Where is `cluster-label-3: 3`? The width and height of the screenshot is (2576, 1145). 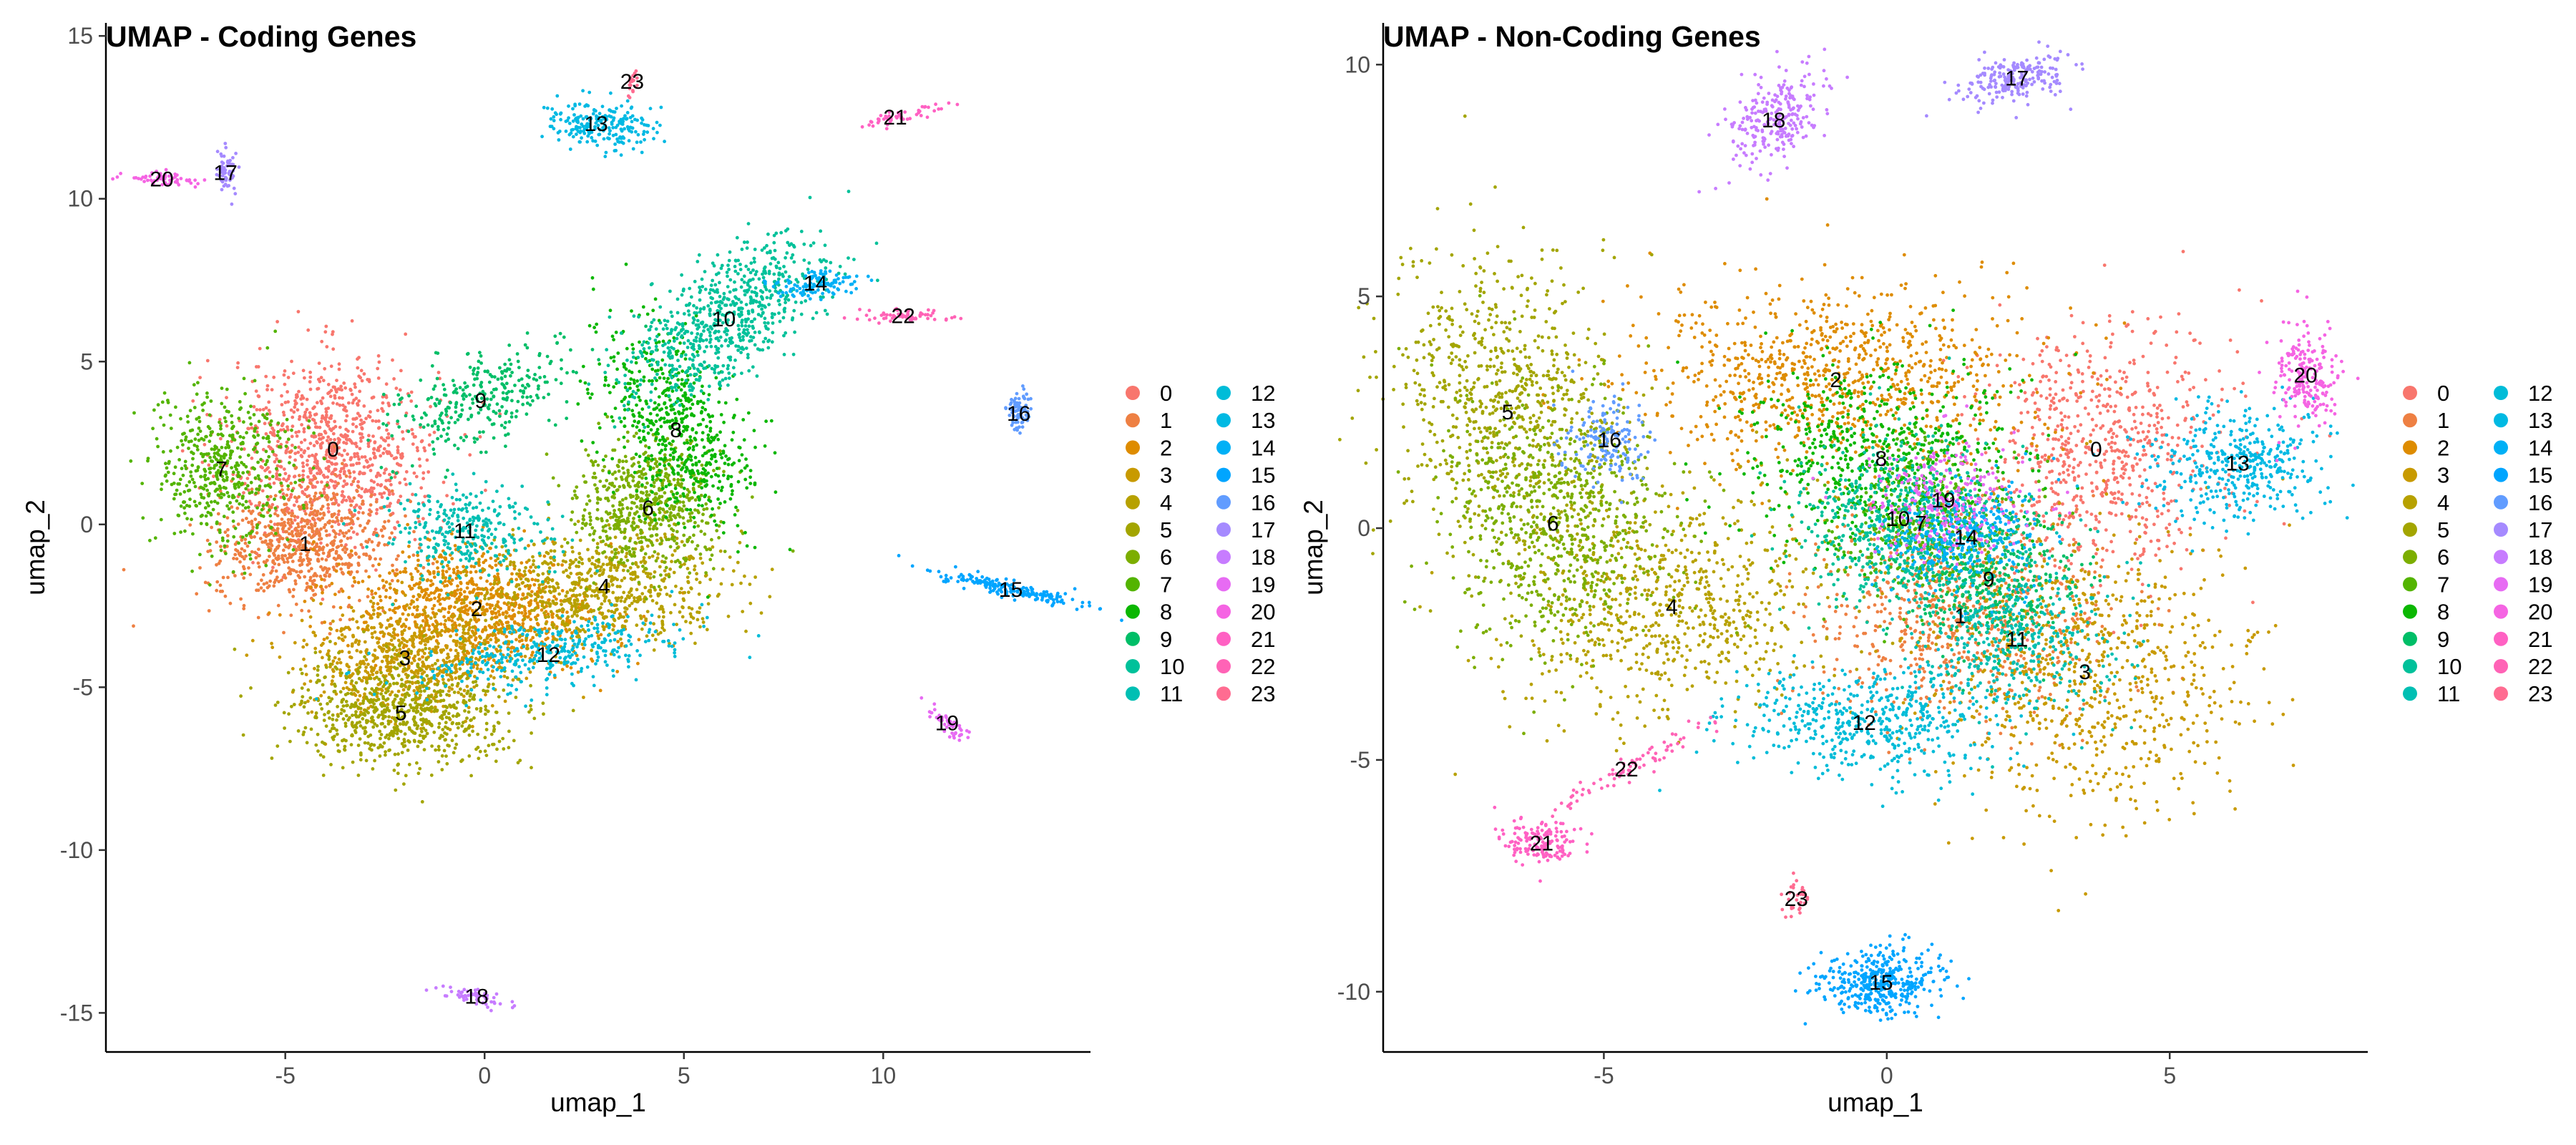
cluster-label-3: 3 is located at coordinates (405, 658).